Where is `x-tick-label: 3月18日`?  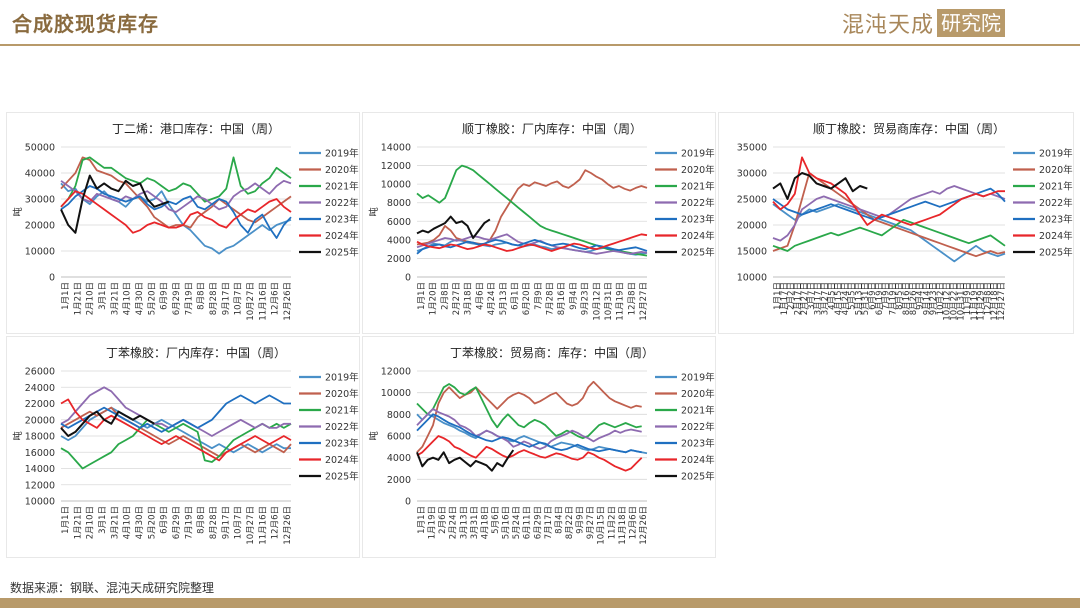 x-tick-label: 3月18日 is located at coordinates (469, 298).